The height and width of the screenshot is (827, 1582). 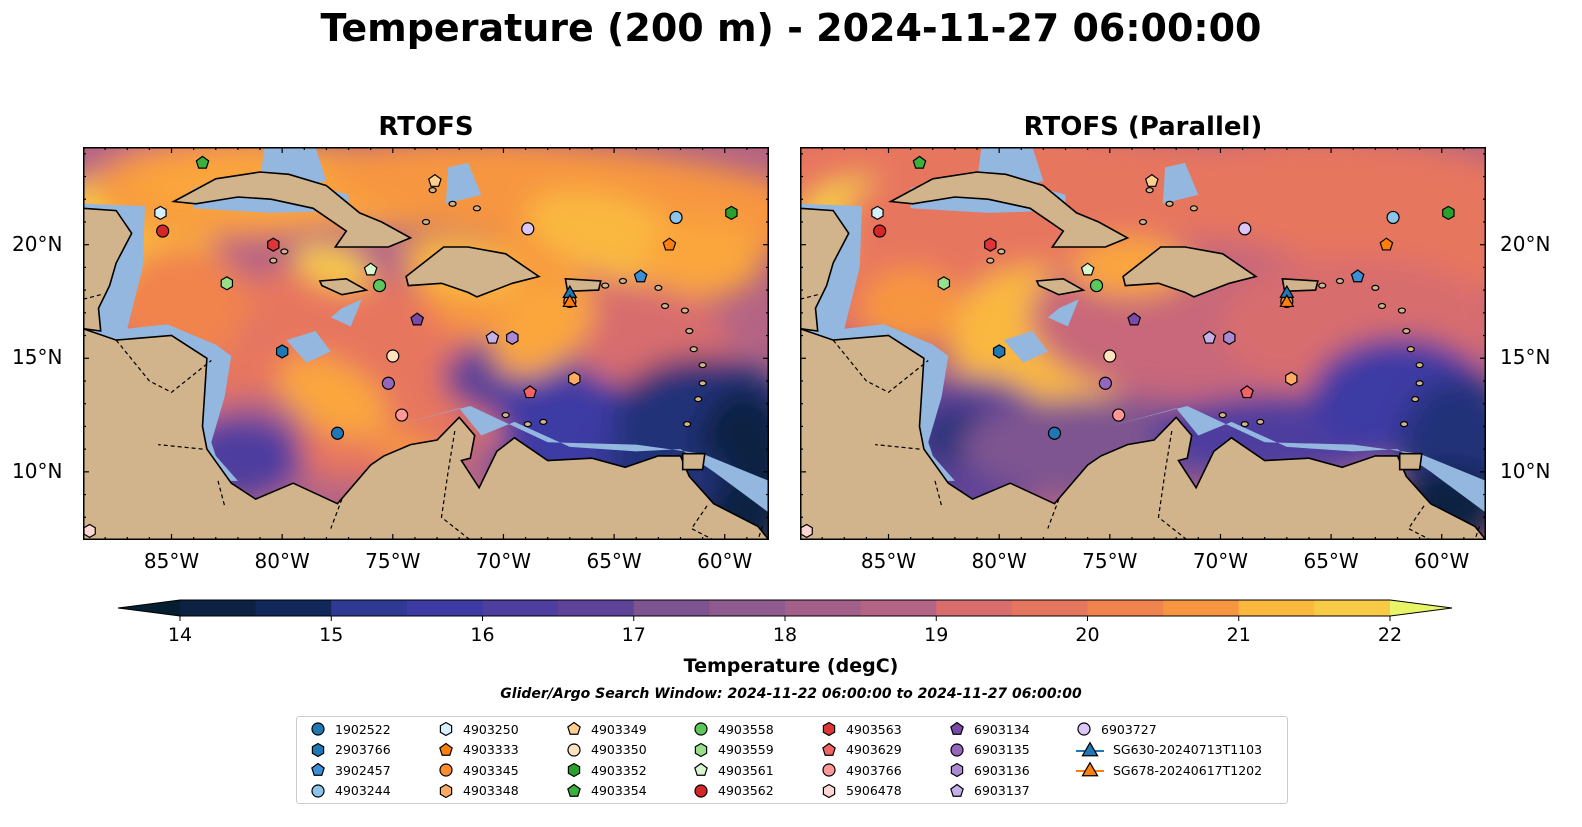 I want to click on legend-item: 4903333, so click(x=478, y=750).